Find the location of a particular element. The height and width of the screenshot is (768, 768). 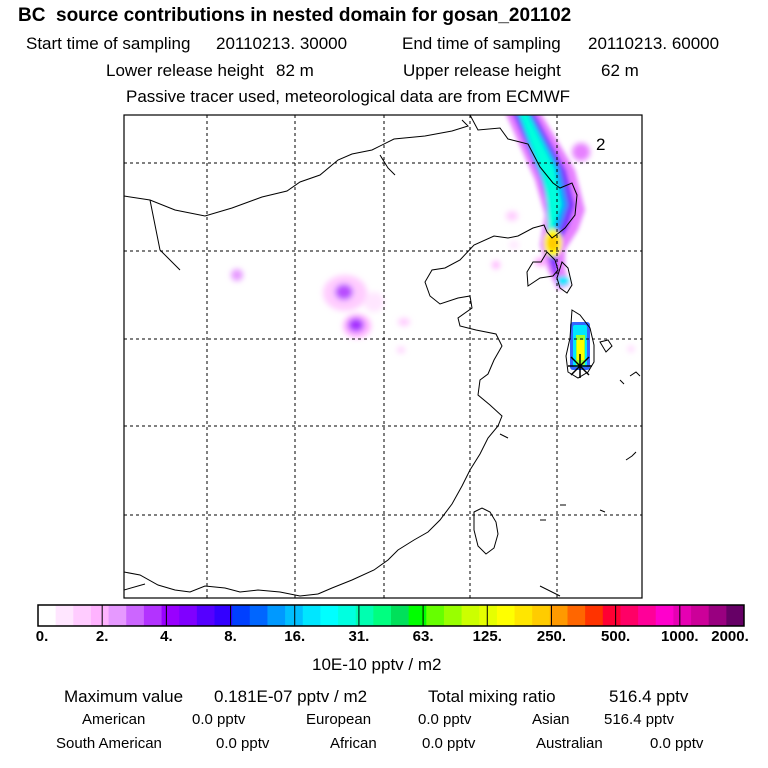

start-time-value: 20110213. 30000 is located at coordinates (282, 43).